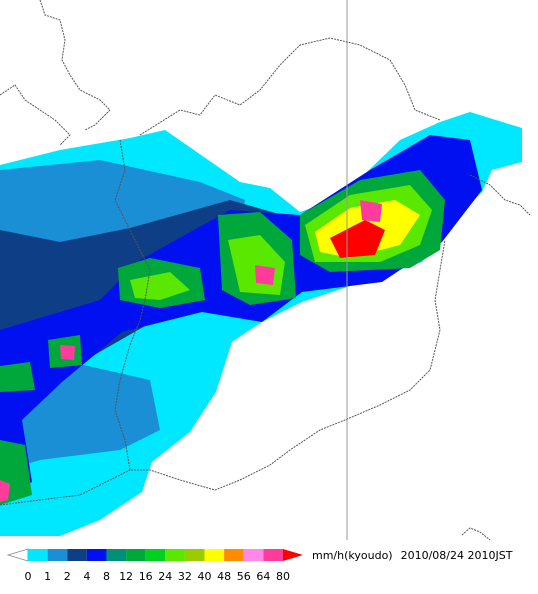 The image size is (538, 594). What do you see at coordinates (185, 576) in the screenshot?
I see `legend-tick-label: 32` at bounding box center [185, 576].